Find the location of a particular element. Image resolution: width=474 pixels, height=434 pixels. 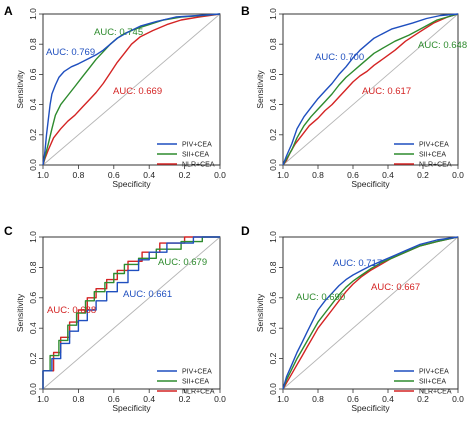

panel-letter: C is located at coordinates (8, 231).